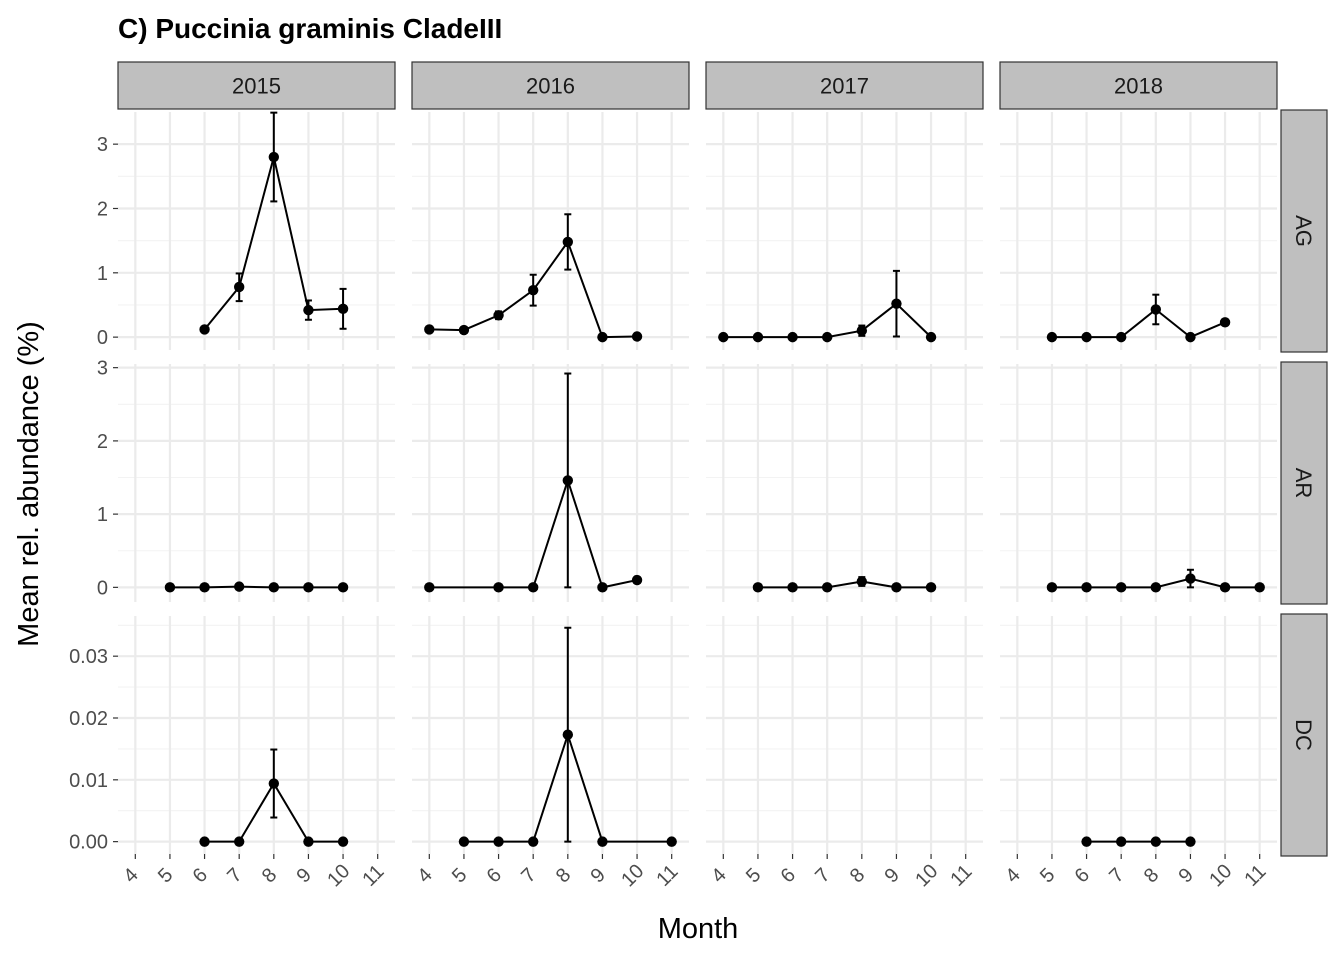  I want to click on y-tick-label: 1, so click(102, 515).